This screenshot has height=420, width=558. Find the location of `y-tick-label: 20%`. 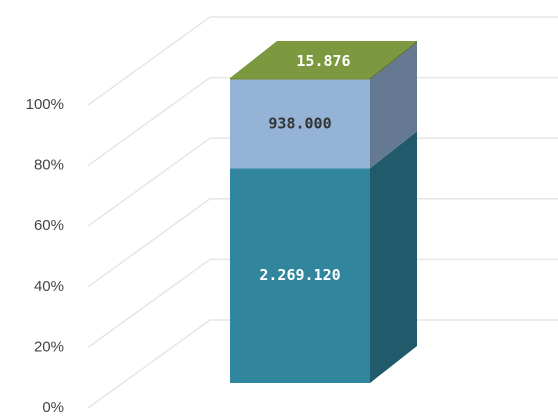

y-tick-label: 20% is located at coordinates (49, 346).